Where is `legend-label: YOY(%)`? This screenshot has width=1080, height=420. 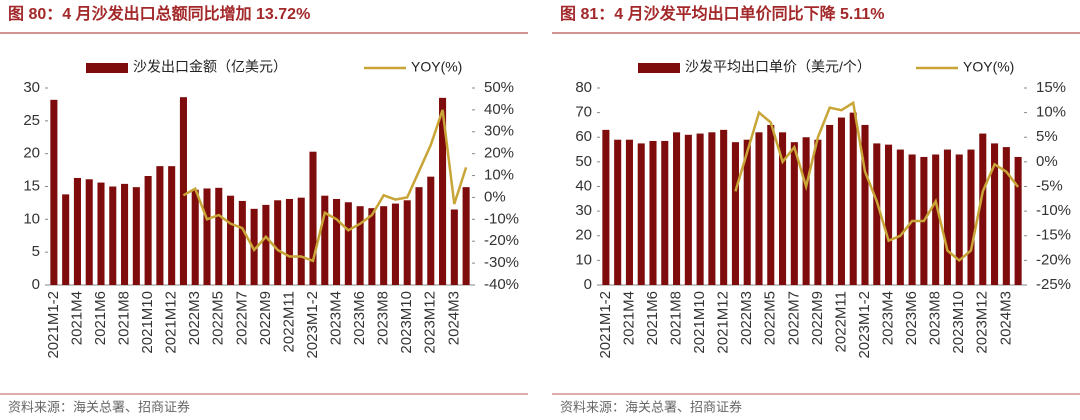
legend-label: YOY(%) is located at coordinates (988, 67).